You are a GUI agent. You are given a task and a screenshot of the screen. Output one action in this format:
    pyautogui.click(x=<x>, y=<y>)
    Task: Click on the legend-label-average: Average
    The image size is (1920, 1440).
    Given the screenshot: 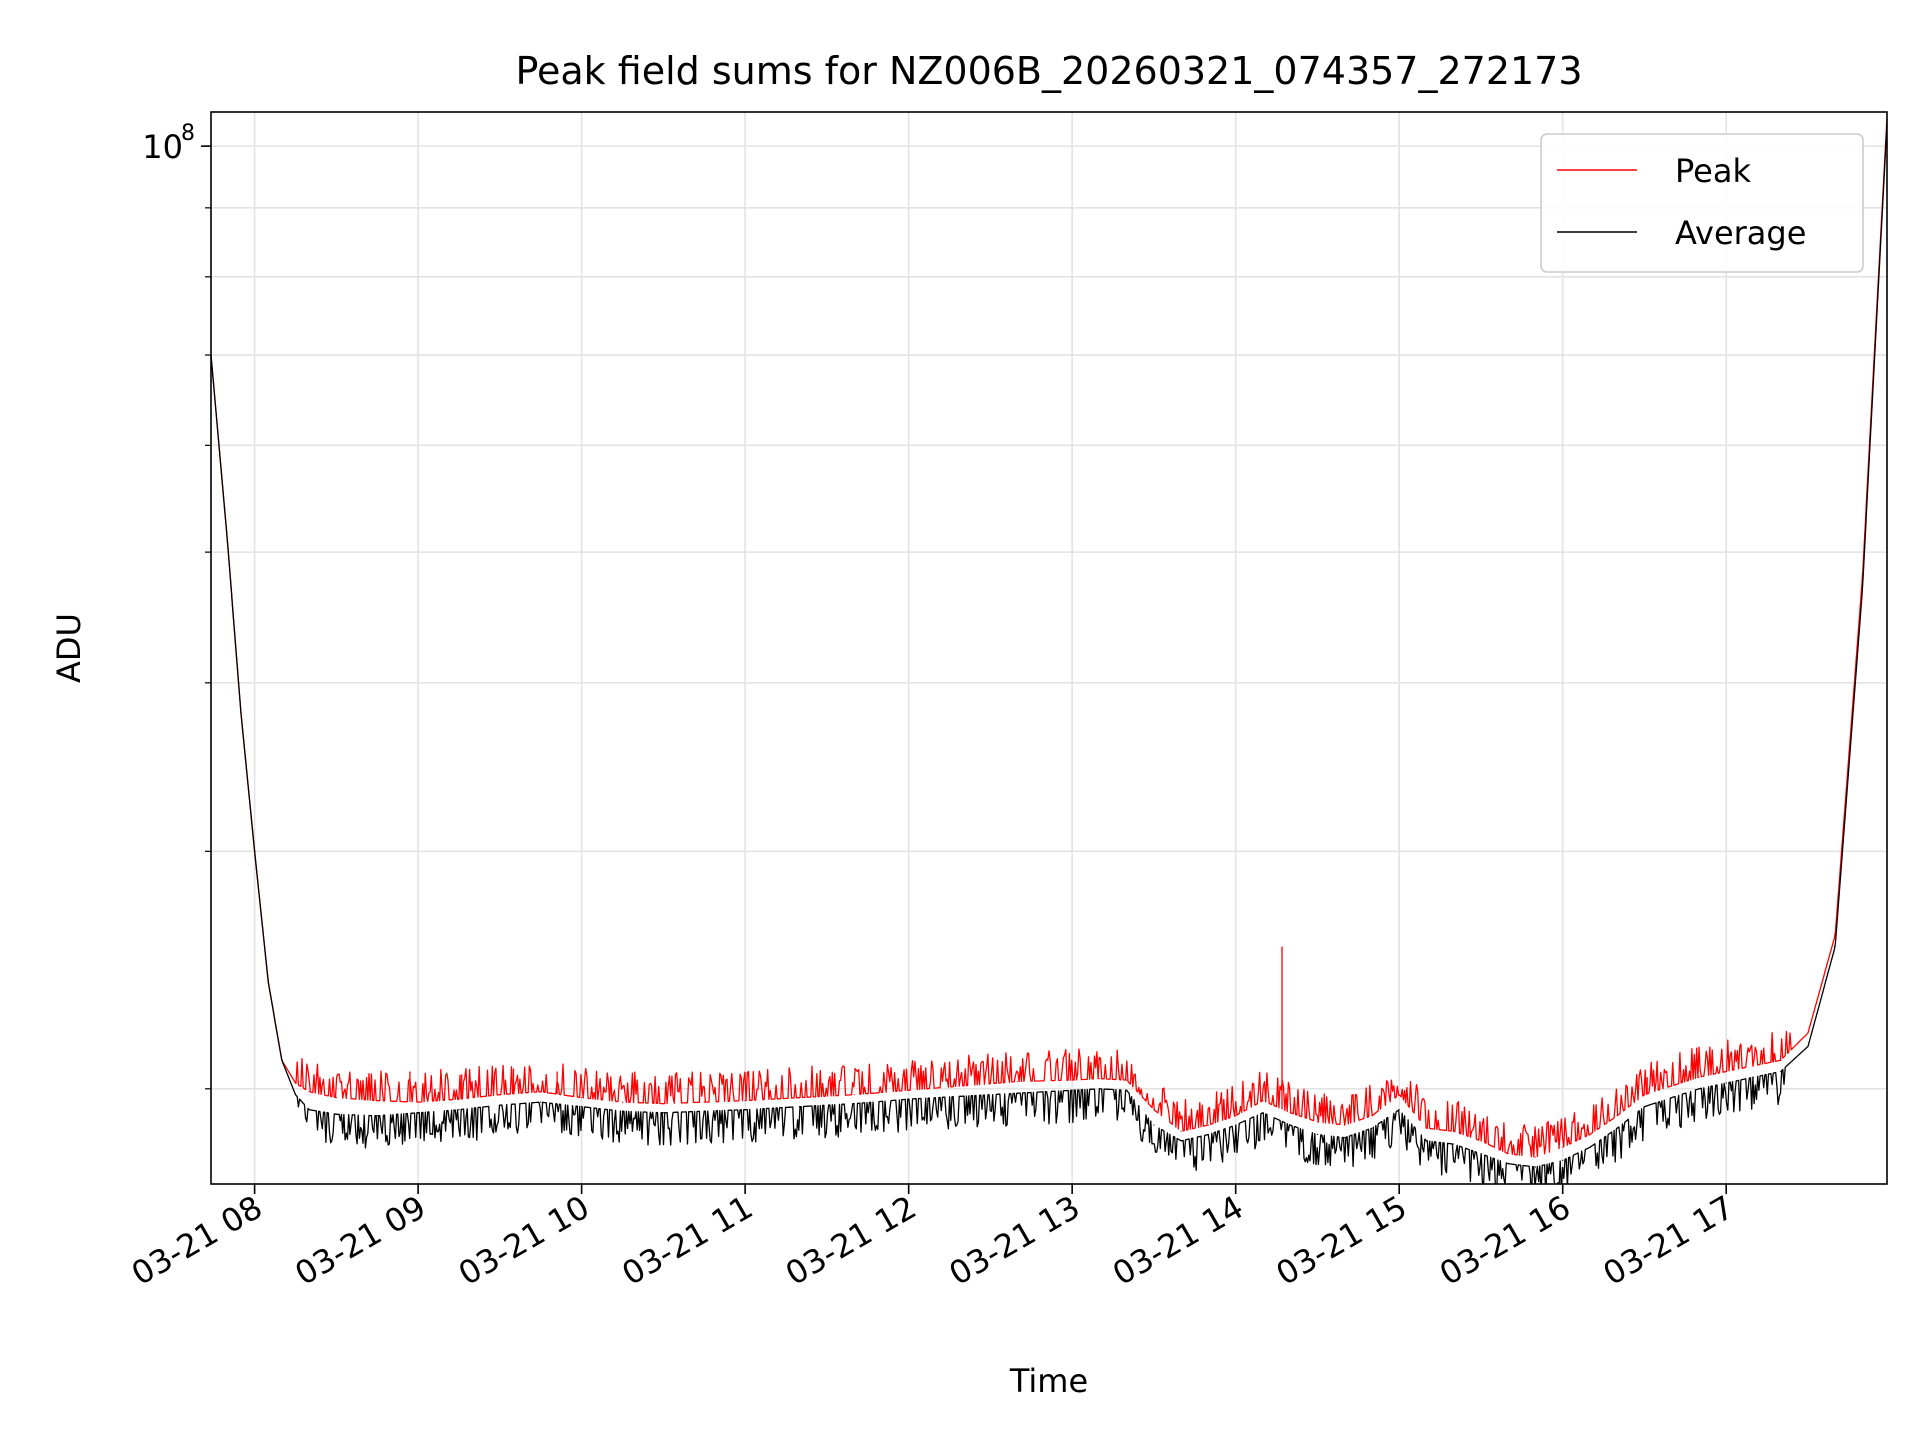 What is the action you would take?
    pyautogui.click(x=1740, y=233)
    